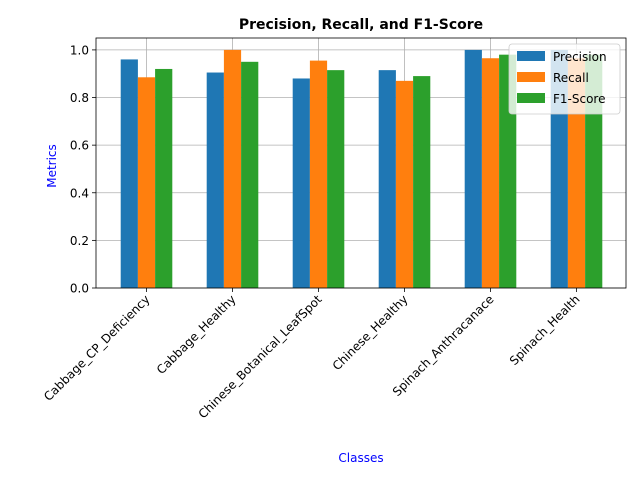 The width and height of the screenshot is (640, 484). What do you see at coordinates (79, 289) in the screenshot?
I see `y-tick-label: 0.0` at bounding box center [79, 289].